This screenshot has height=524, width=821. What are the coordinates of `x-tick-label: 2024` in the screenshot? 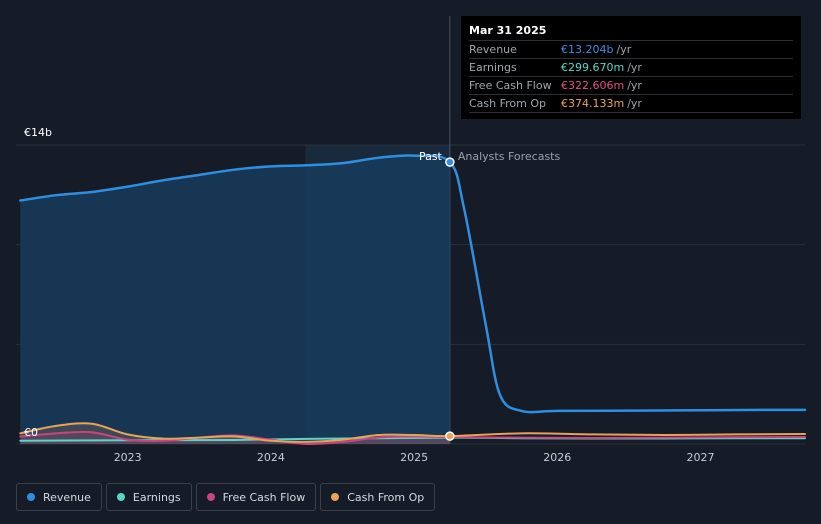 It's located at (271, 457).